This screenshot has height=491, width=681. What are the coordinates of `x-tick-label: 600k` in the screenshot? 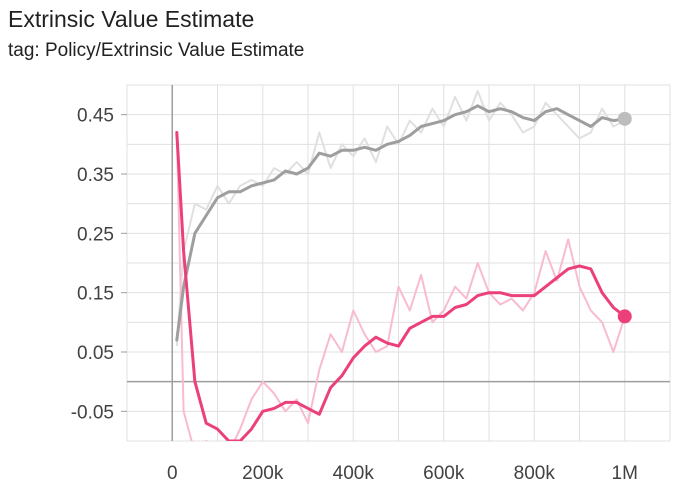 It's located at (444, 473).